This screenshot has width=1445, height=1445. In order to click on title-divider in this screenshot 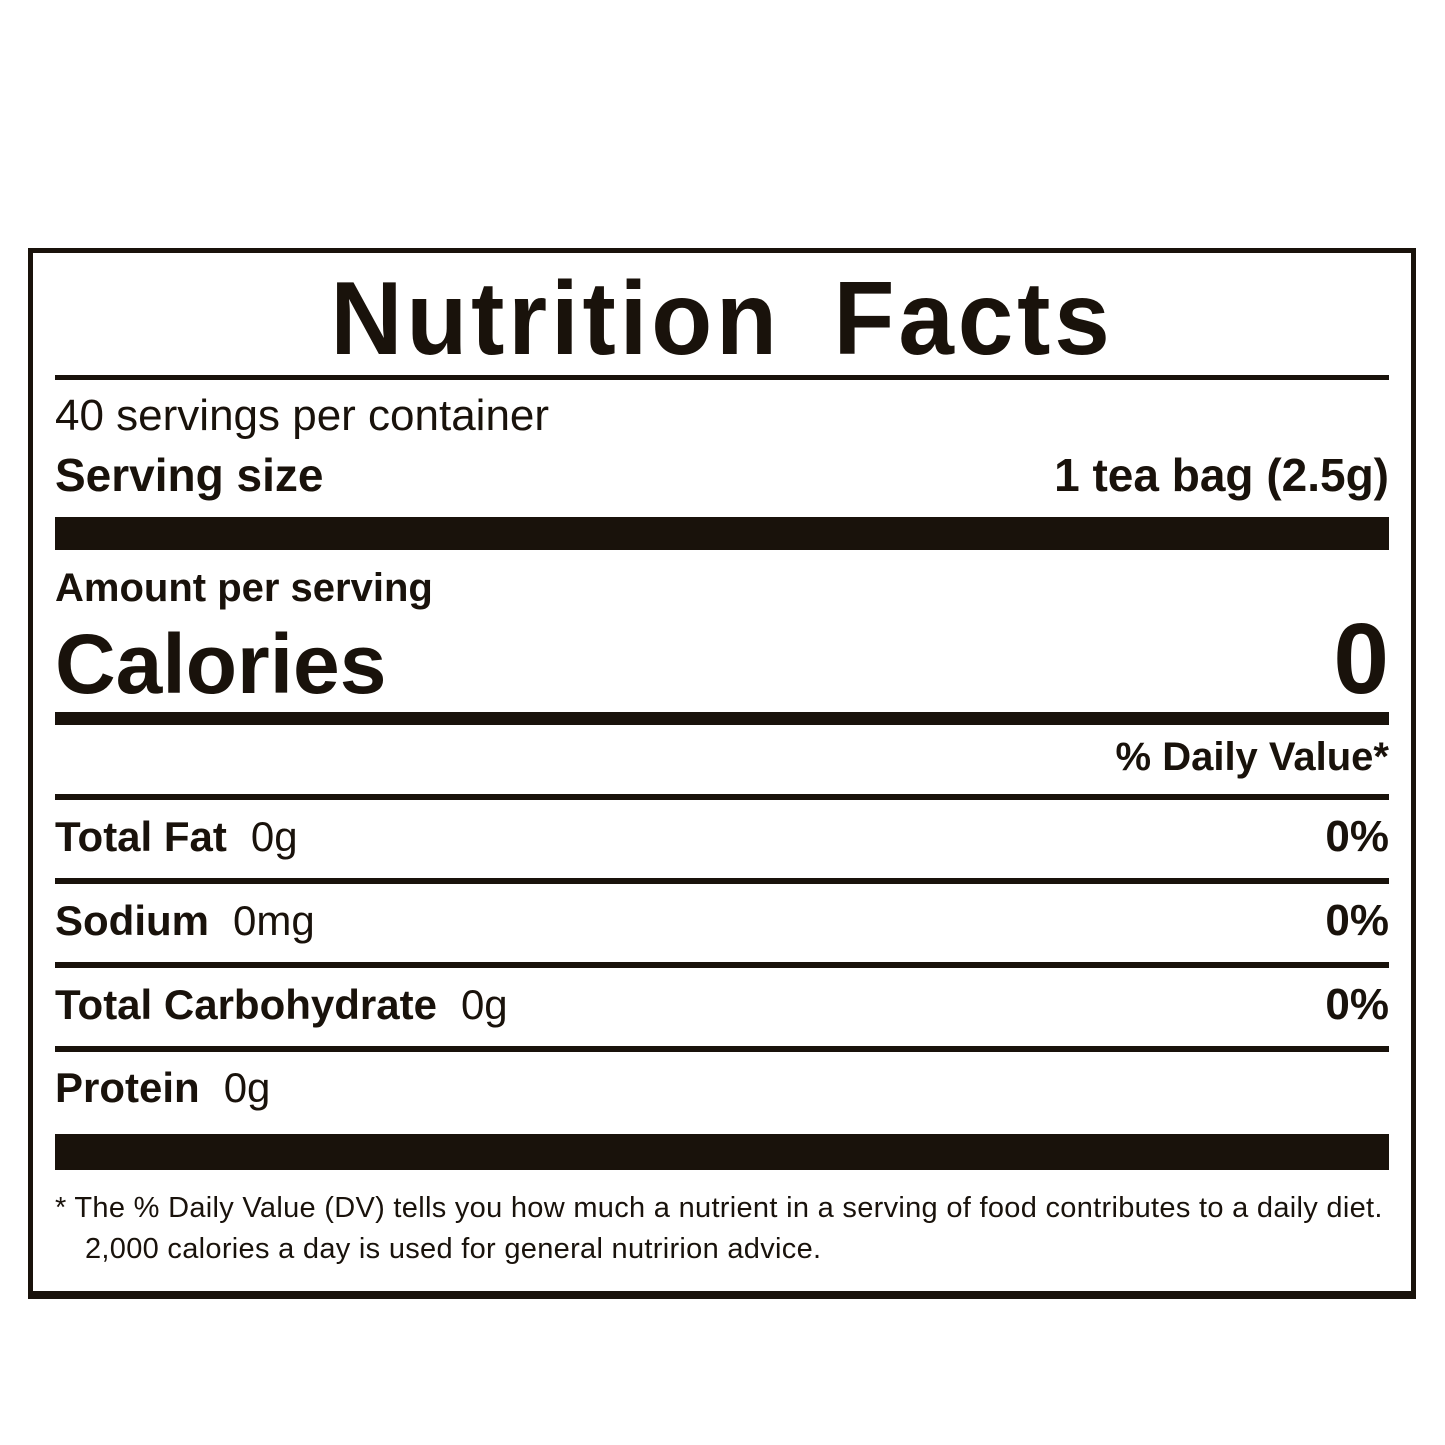, I will do `click(722, 377)`.